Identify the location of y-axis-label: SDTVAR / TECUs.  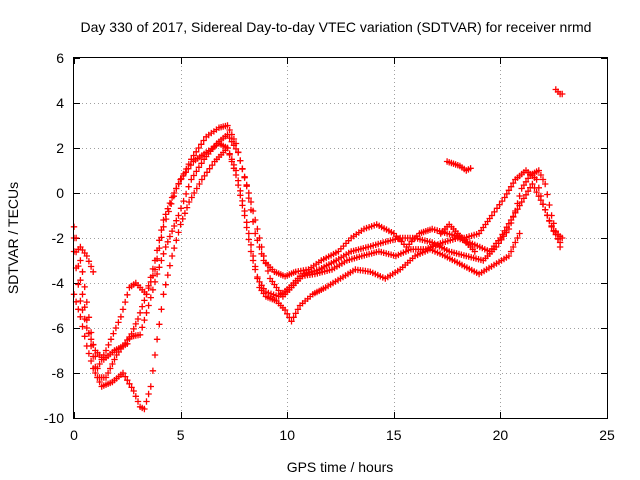
(13, 238).